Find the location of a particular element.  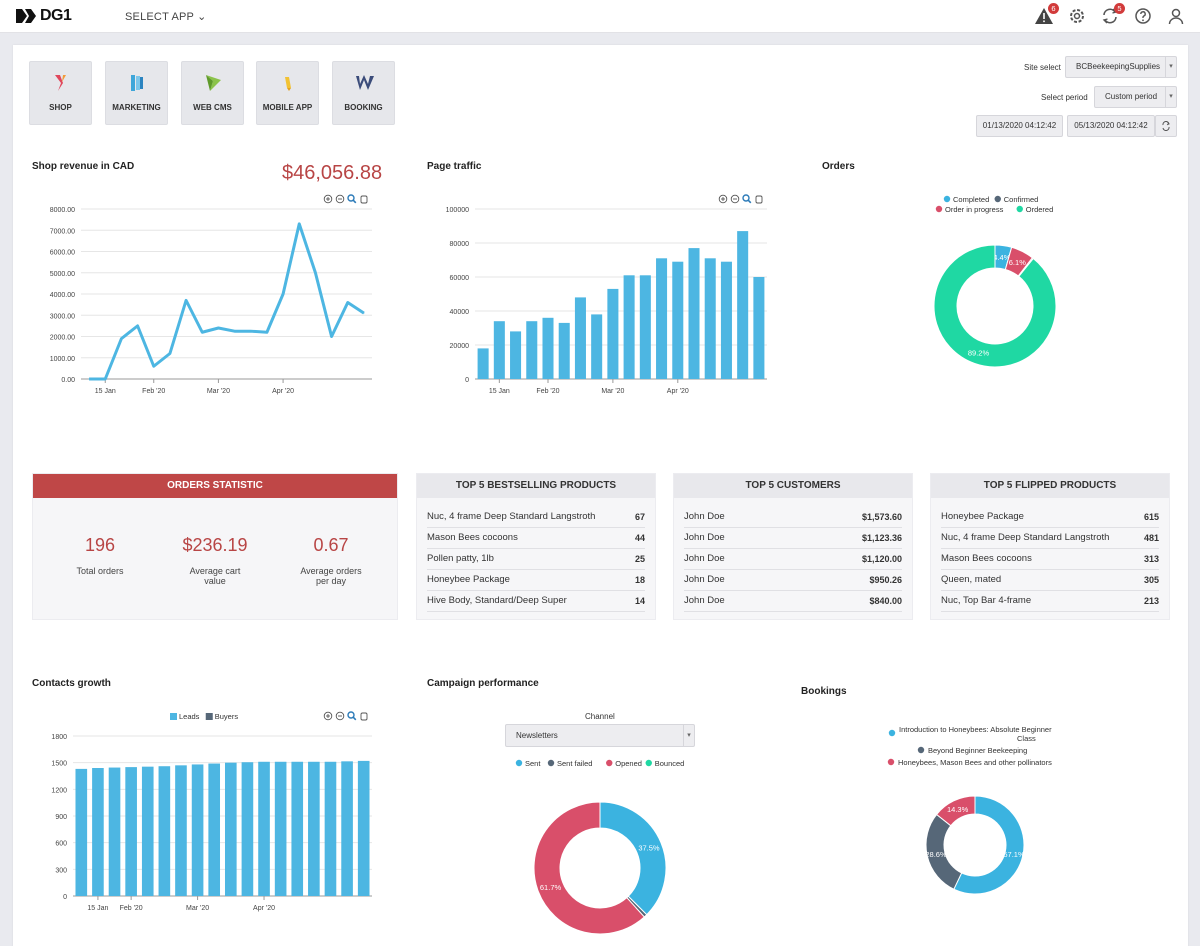

user-button is located at coordinates (1176, 16).